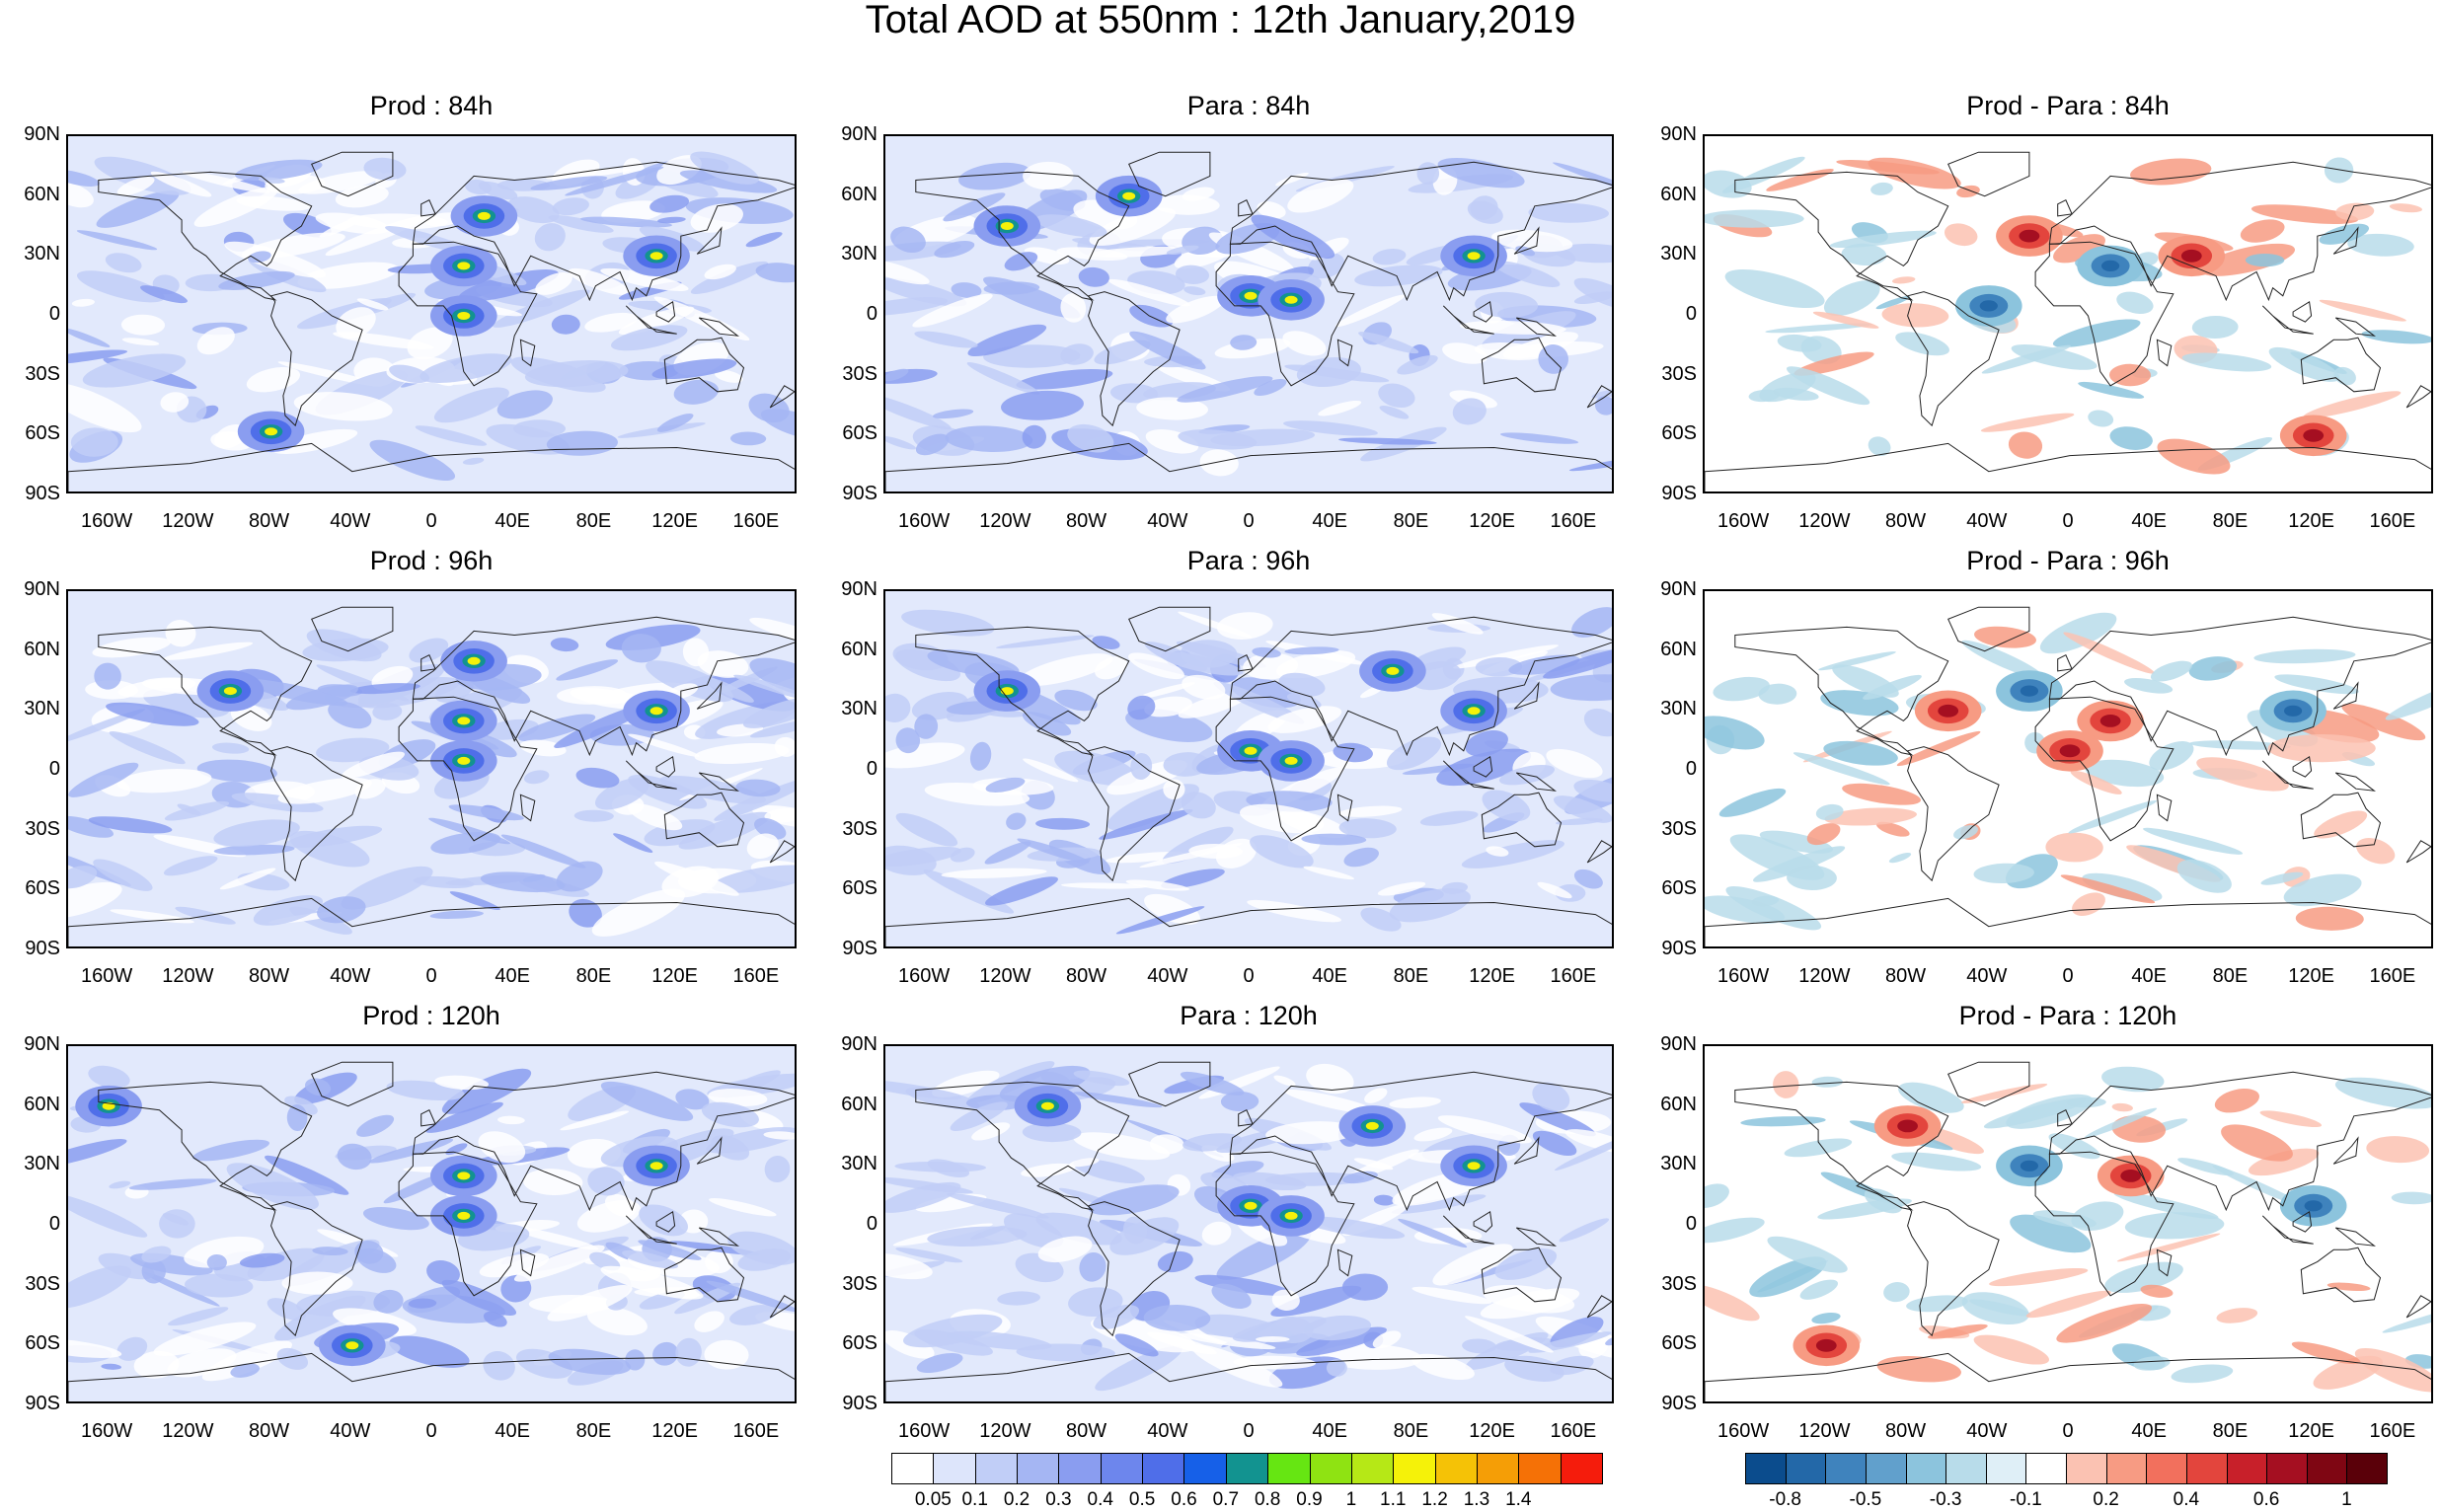  What do you see at coordinates (1142, 1500) in the screenshot?
I see `colorbar-label: 0.5` at bounding box center [1142, 1500].